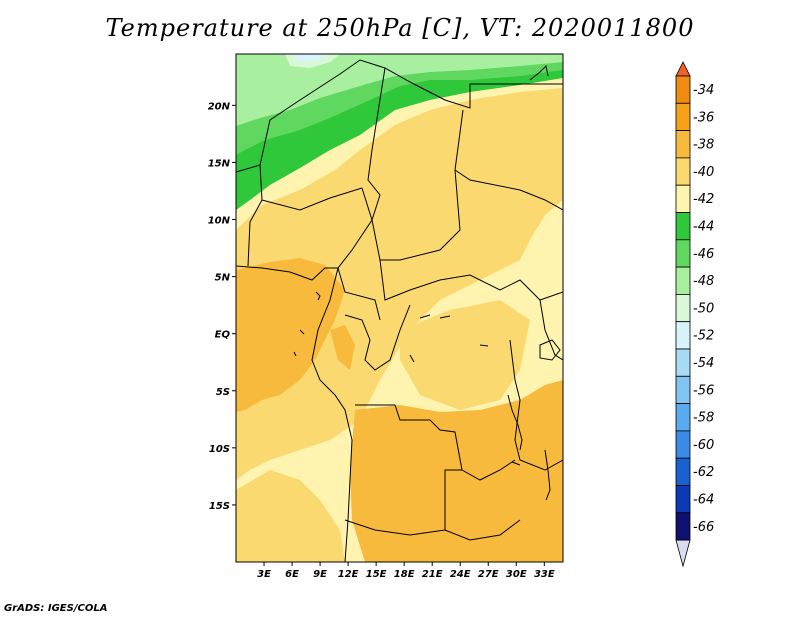 The height and width of the screenshot is (618, 800). What do you see at coordinates (703, 390) in the screenshot?
I see `colorbar-label: -56` at bounding box center [703, 390].